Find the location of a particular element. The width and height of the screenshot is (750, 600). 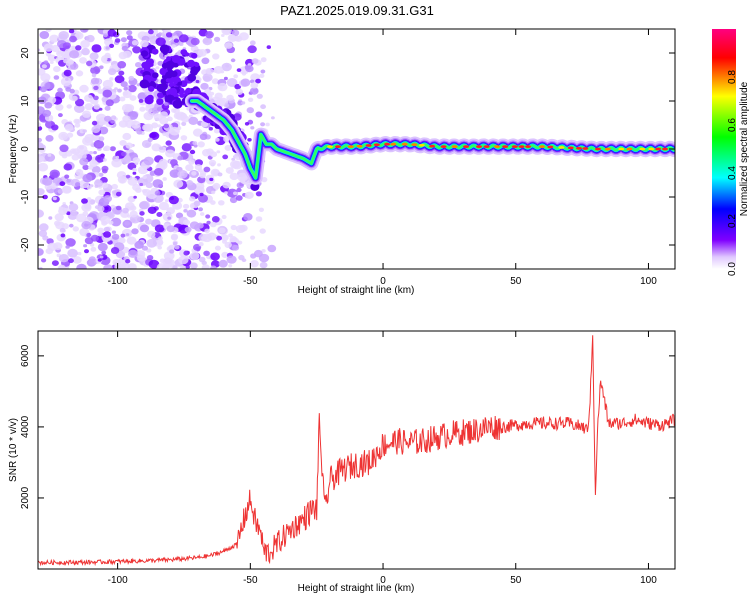

snr-y-axis-label: SNR (10 * v/v) is located at coordinates (13, 450).